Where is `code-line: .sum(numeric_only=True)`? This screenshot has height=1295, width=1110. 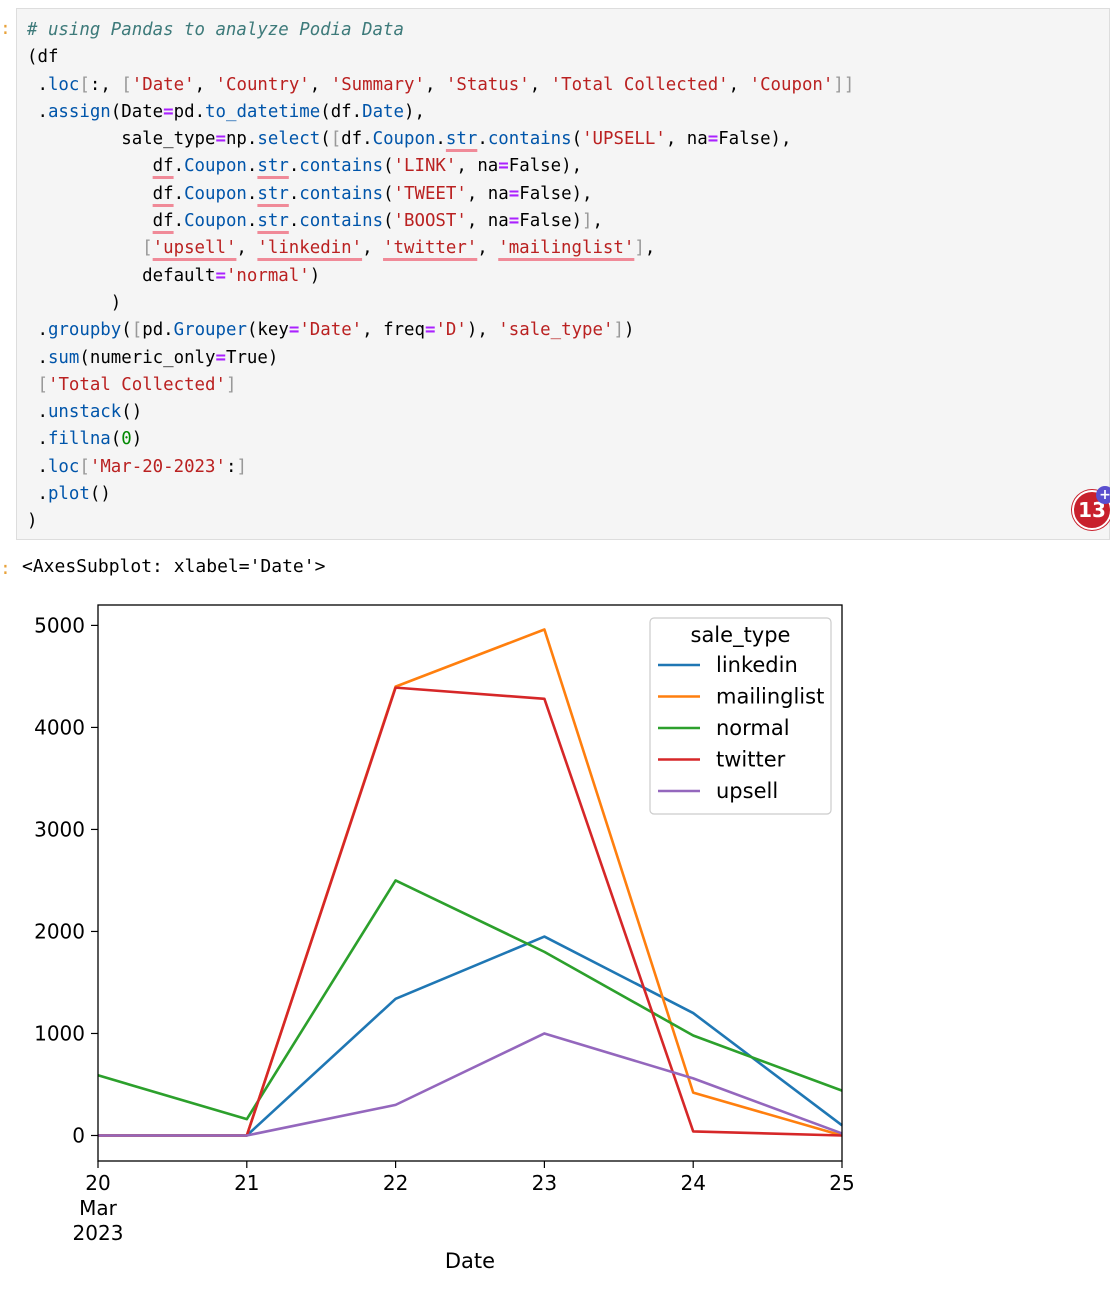
code-line: .sum(numeric_only=True) is located at coordinates (153, 357).